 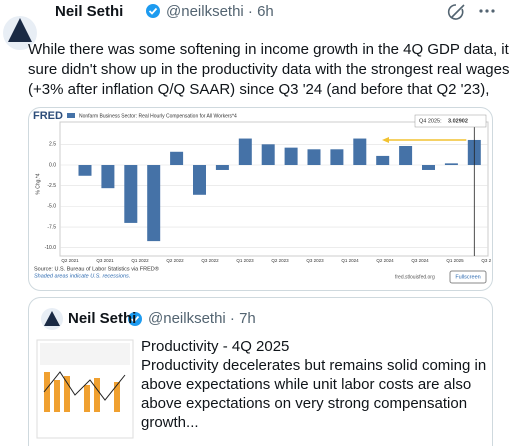 I want to click on avatar-logo, so click(x=20, y=30).